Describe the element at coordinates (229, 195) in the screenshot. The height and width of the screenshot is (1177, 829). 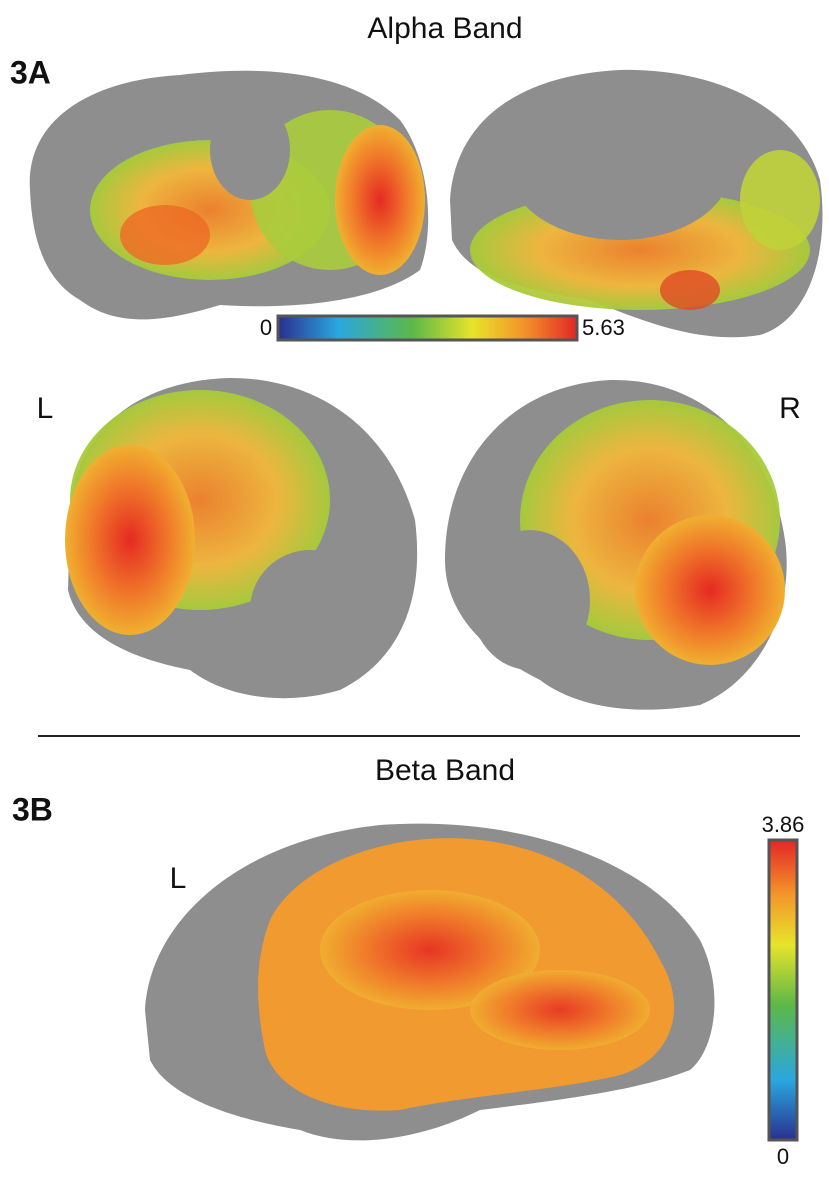
I see `brain-top-left` at that location.